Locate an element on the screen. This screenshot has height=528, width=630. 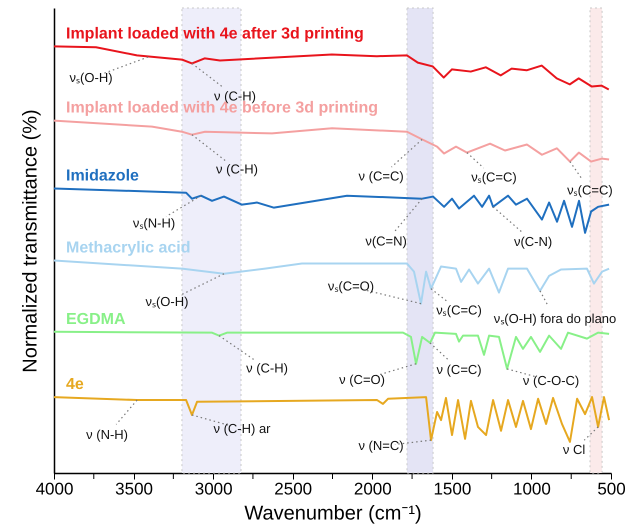
annotation: νₛ(O-H) fora do plano is located at coordinates (555, 318).